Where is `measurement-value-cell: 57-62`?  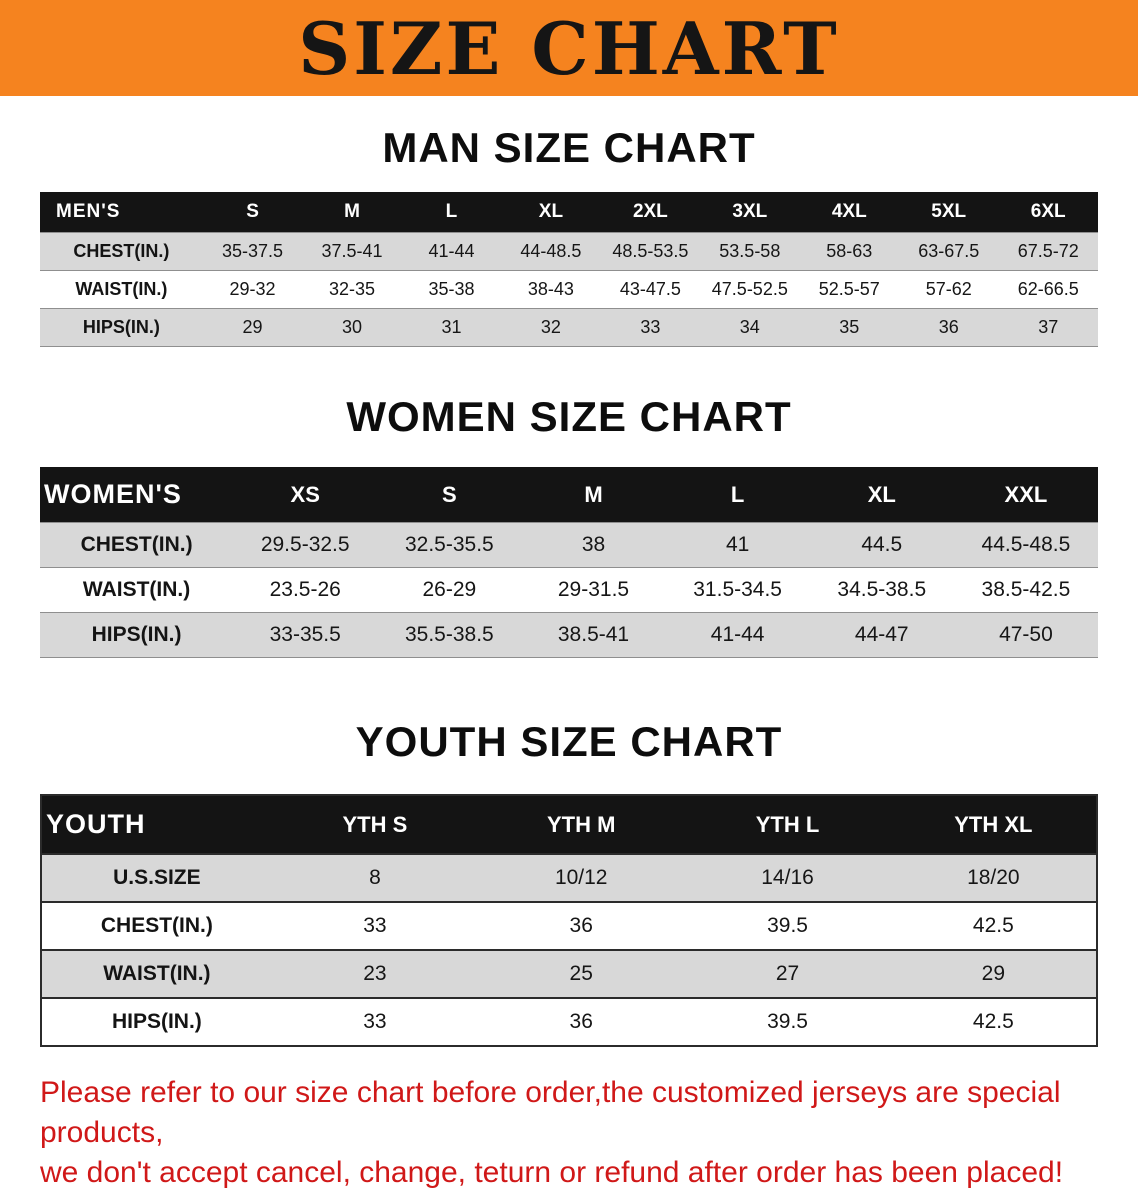
measurement-value-cell: 57-62 is located at coordinates (948, 289).